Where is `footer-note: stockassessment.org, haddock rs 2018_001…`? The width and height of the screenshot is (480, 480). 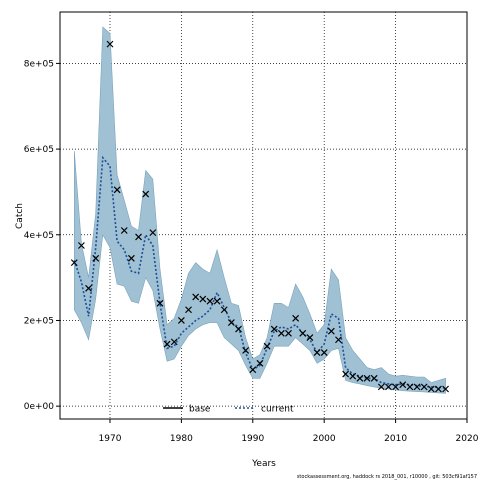 footer-note: stockassessment.org, haddock rs 2018_001… is located at coordinates (387, 477).